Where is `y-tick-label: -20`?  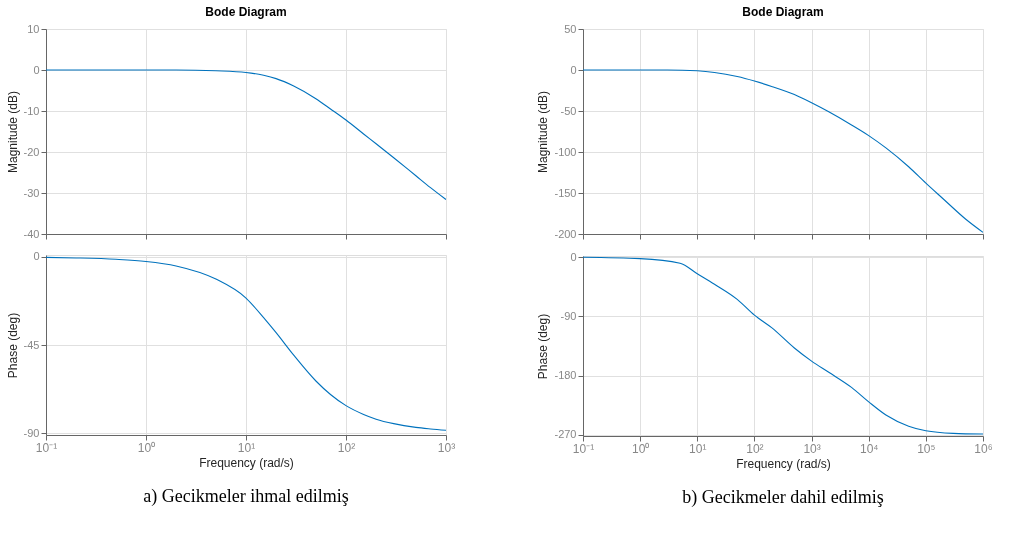 y-tick-label: -20 is located at coordinates (31, 151).